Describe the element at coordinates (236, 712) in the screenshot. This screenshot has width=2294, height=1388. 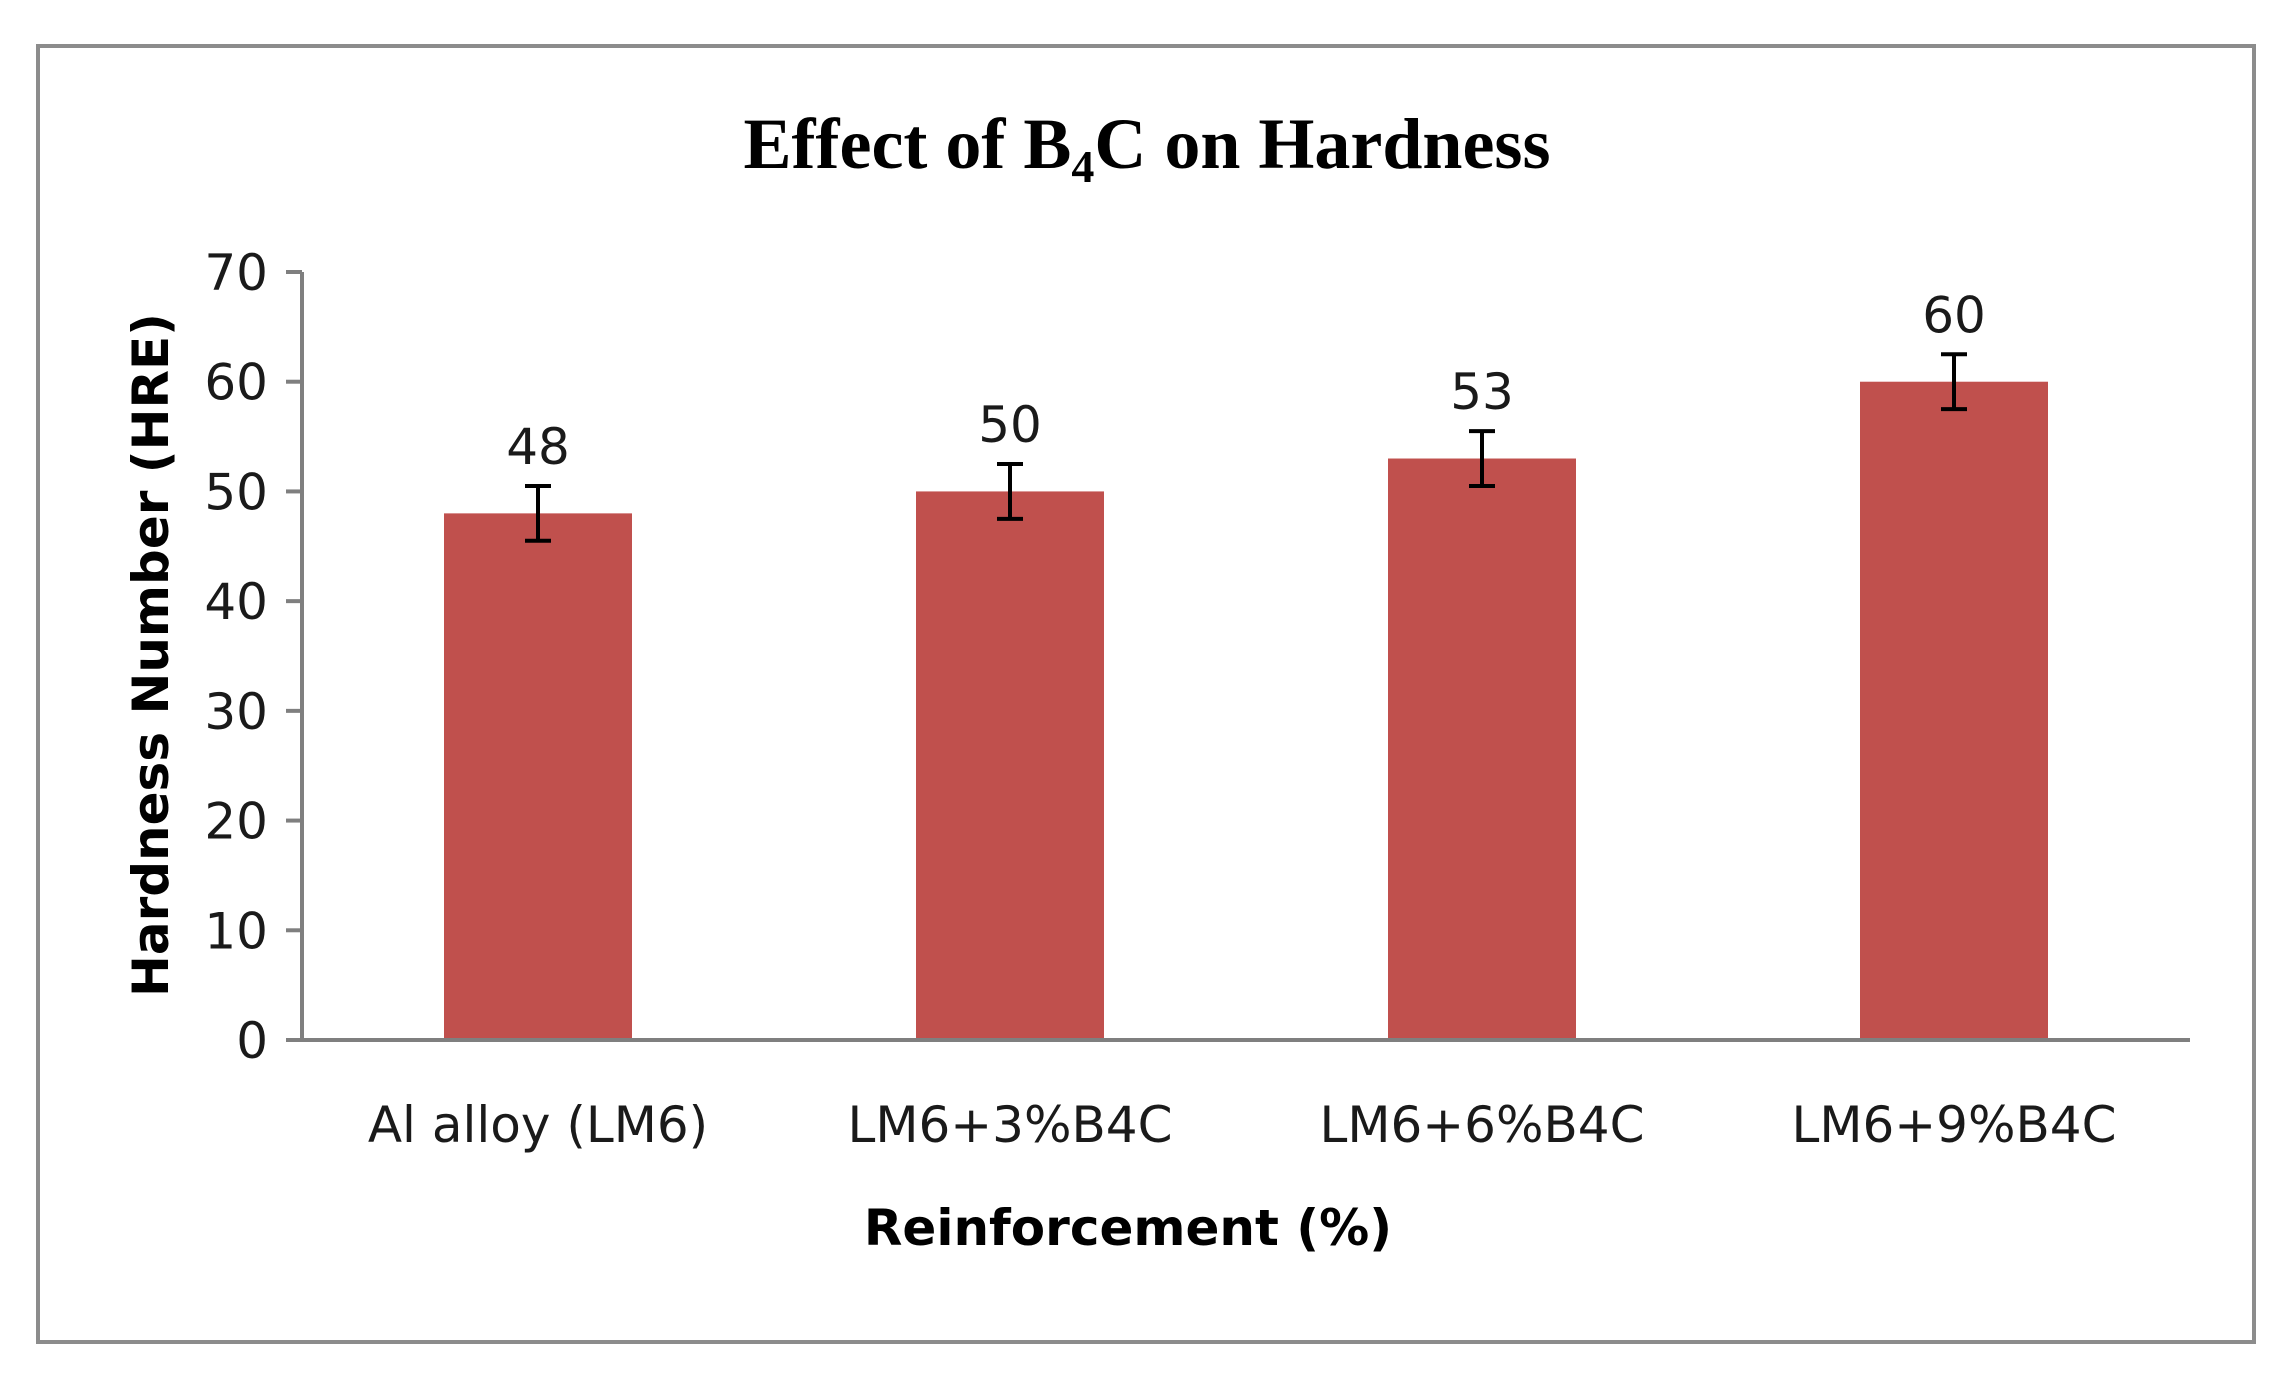
I see `y-tick-label: 30` at that location.